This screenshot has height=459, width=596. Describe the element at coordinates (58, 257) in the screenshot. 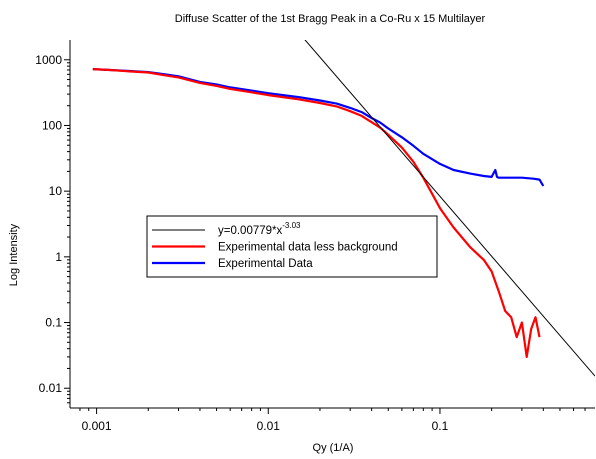

I see `y-tick-label: 1` at that location.